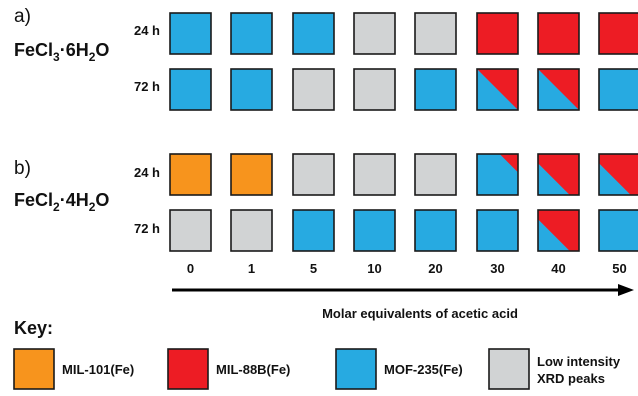 This screenshot has width=638, height=396. What do you see at coordinates (420, 313) in the screenshot?
I see `x-axis-label: Molar equivalents of acetic acid` at bounding box center [420, 313].